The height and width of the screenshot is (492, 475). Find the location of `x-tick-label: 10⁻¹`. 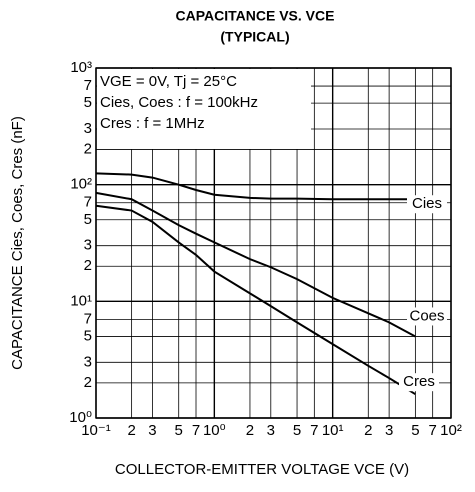

x-tick-label: 10⁻¹ is located at coordinates (96, 430).